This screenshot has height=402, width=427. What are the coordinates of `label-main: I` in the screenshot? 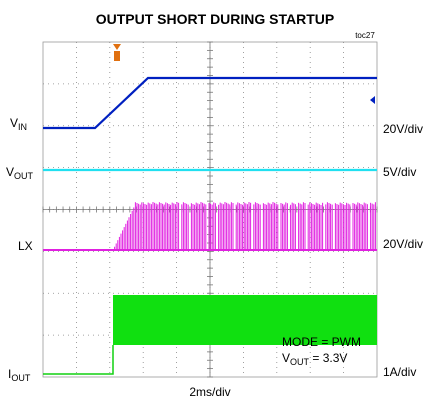 It's located at (9, 374).